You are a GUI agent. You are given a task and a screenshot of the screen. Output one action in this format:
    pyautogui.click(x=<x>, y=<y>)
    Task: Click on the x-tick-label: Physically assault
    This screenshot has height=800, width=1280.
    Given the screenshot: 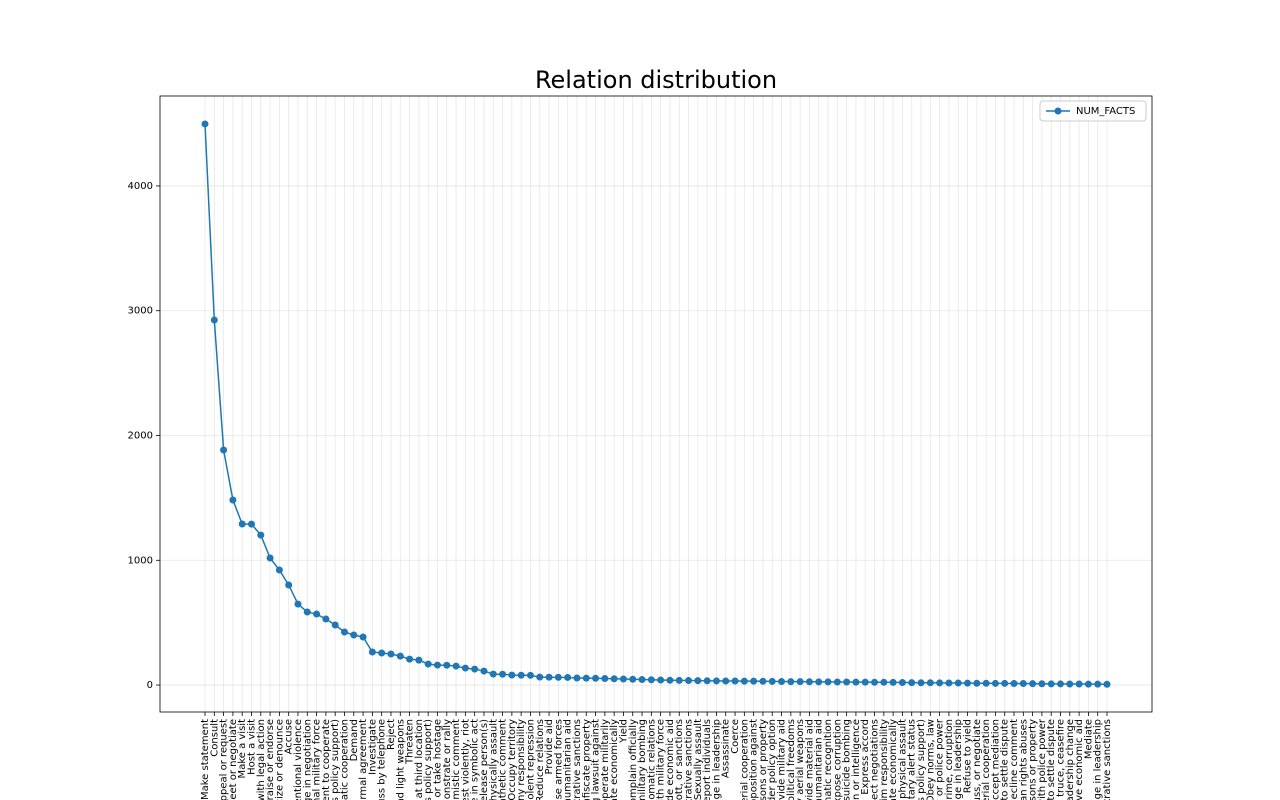 What is the action you would take?
    pyautogui.click(x=493, y=759)
    